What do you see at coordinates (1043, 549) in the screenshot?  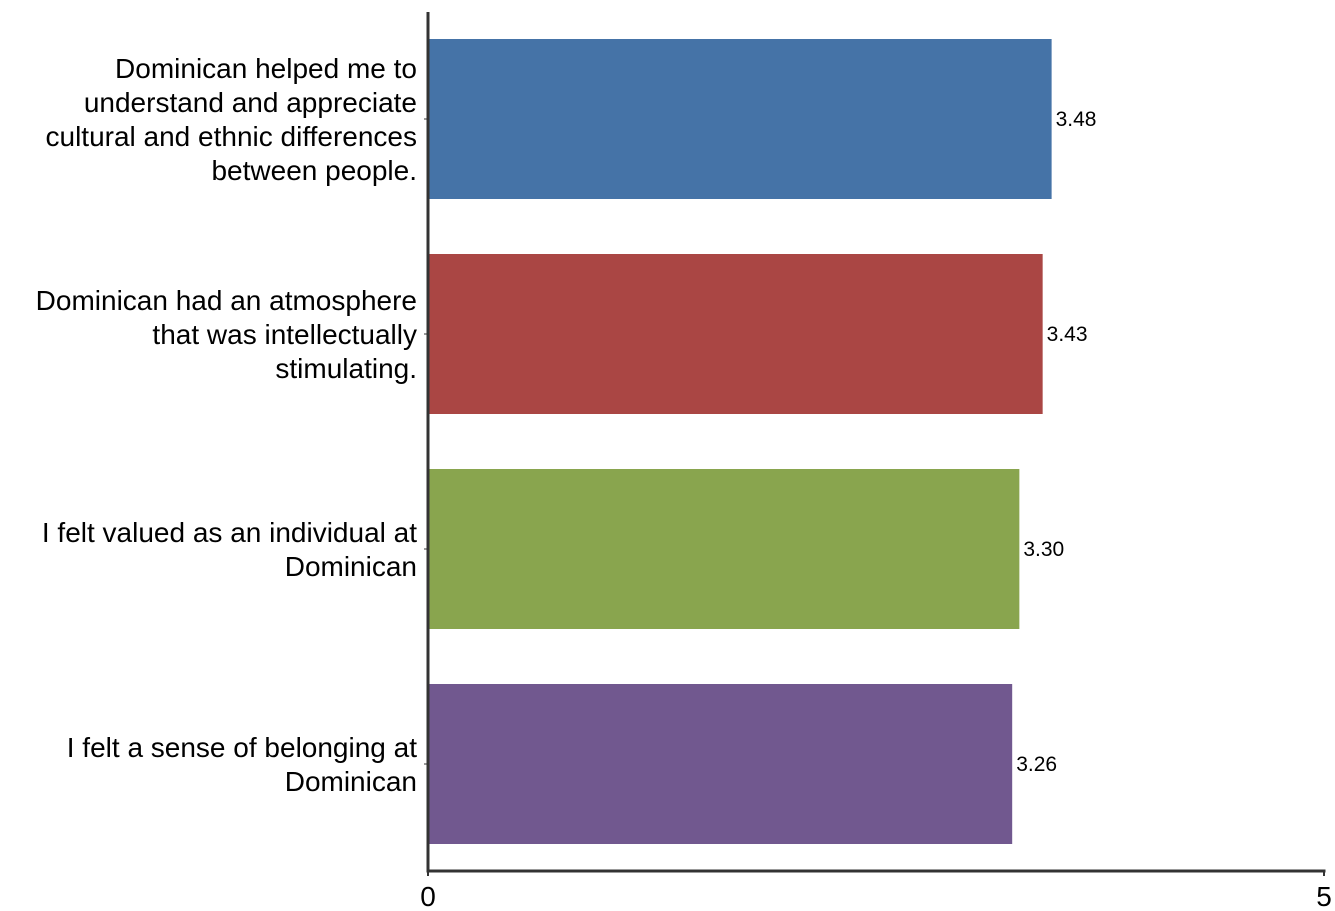 I see `value-label: 3.30` at bounding box center [1043, 549].